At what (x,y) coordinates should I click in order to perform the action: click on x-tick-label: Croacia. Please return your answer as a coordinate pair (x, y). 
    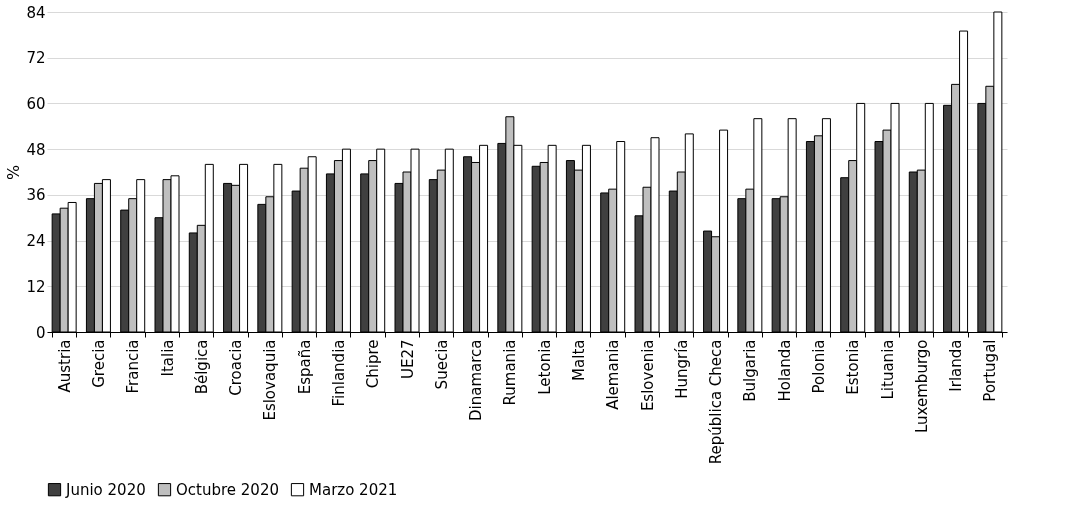
    Looking at the image, I should click on (236, 367).